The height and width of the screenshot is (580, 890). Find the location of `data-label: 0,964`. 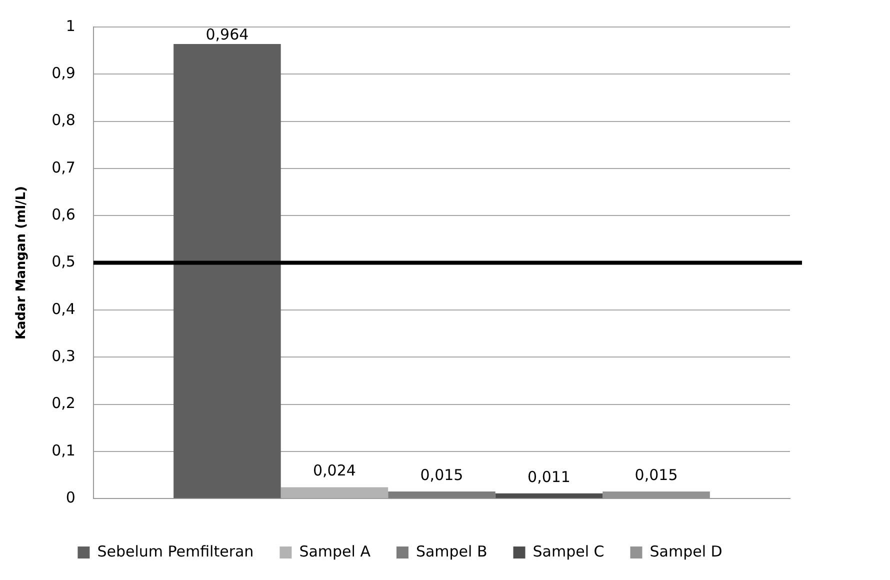

data-label: 0,964 is located at coordinates (227, 34).